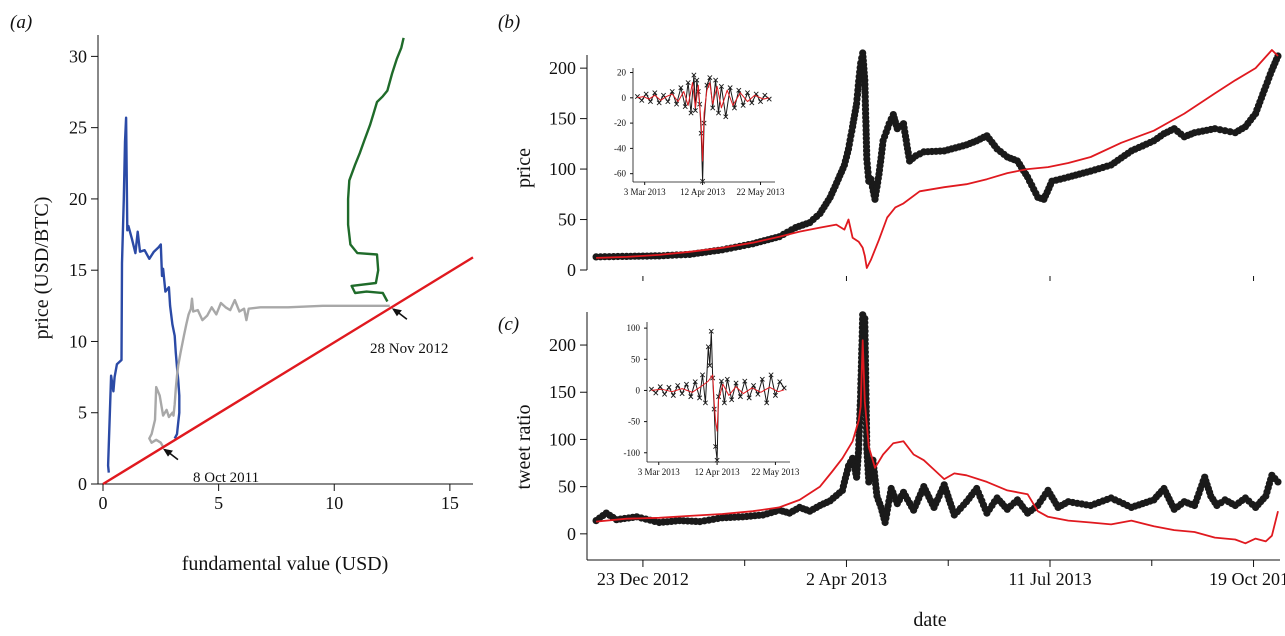  I want to click on panel-b-inset-series, so click(703, 128).